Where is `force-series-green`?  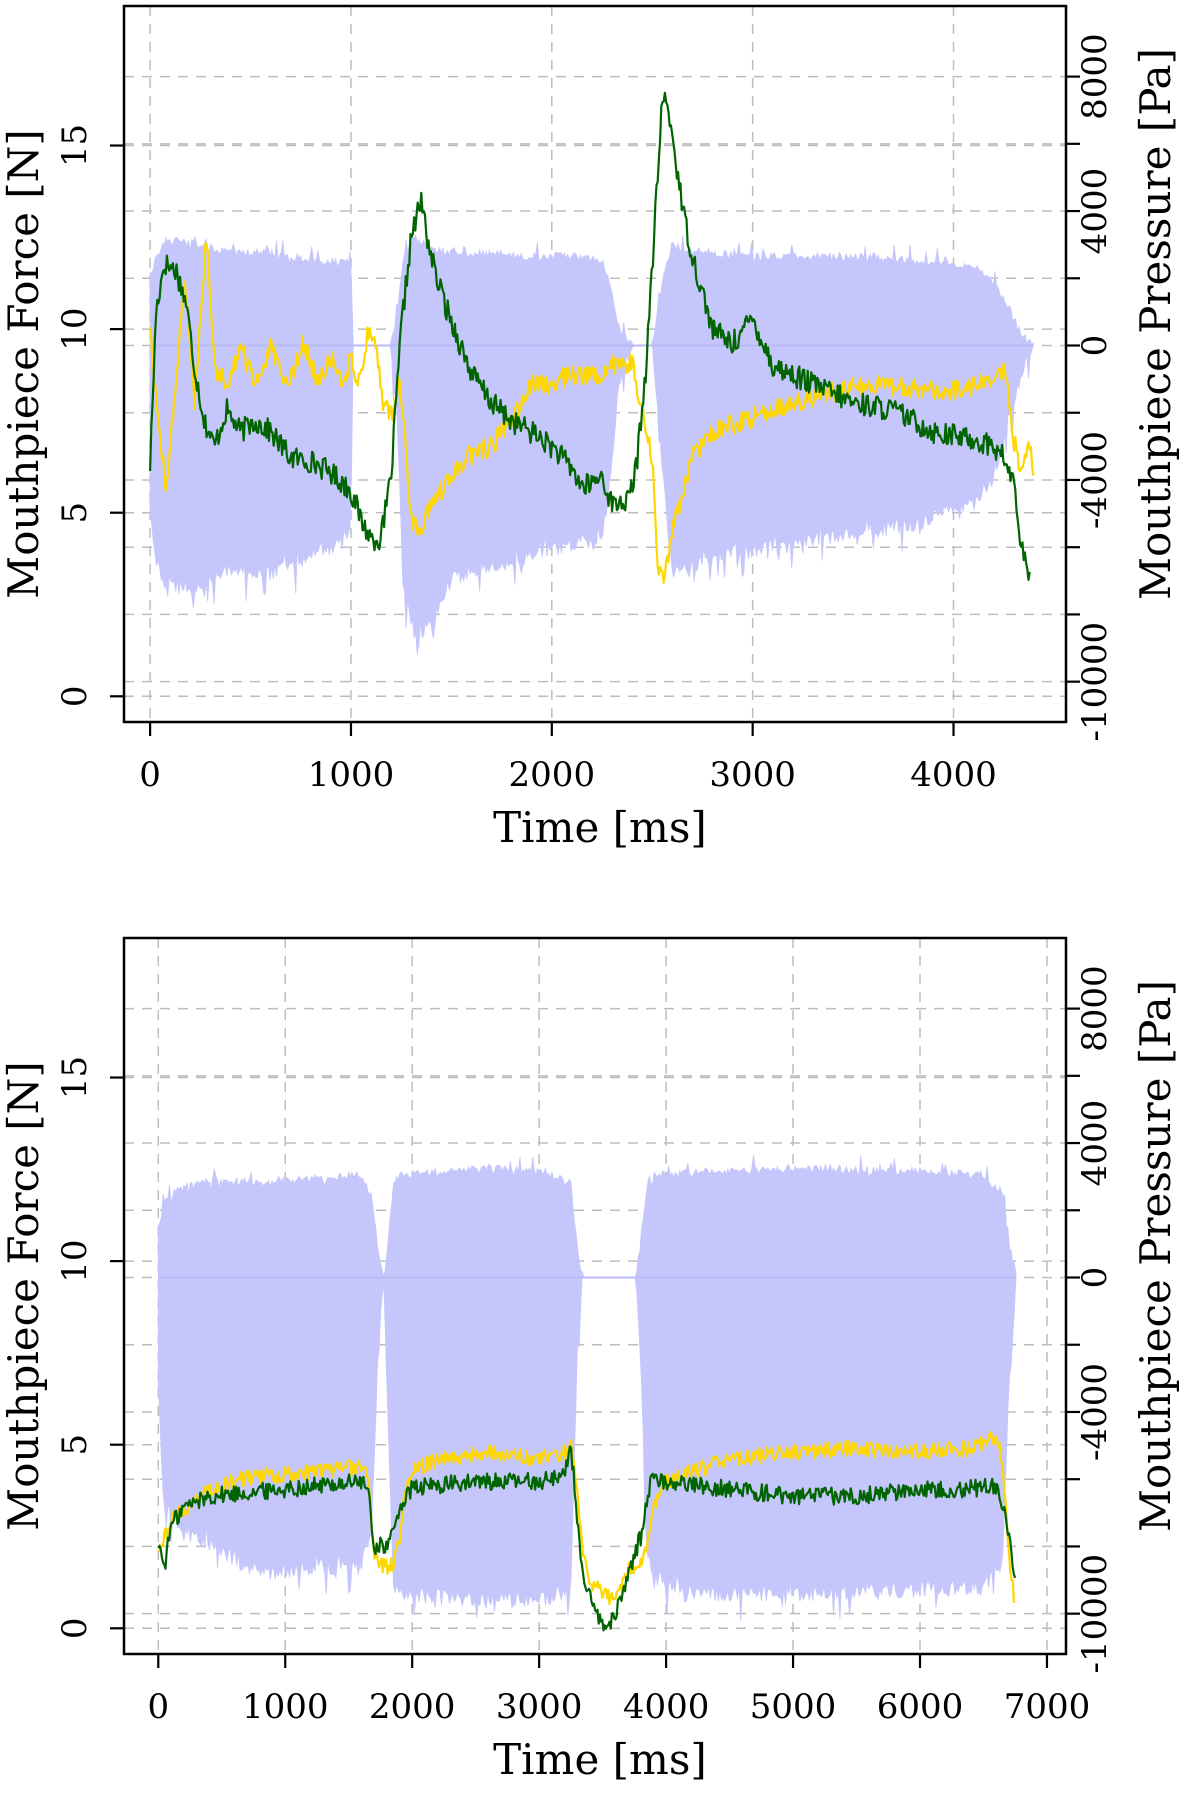 force-series-green is located at coordinates (587, 1538).